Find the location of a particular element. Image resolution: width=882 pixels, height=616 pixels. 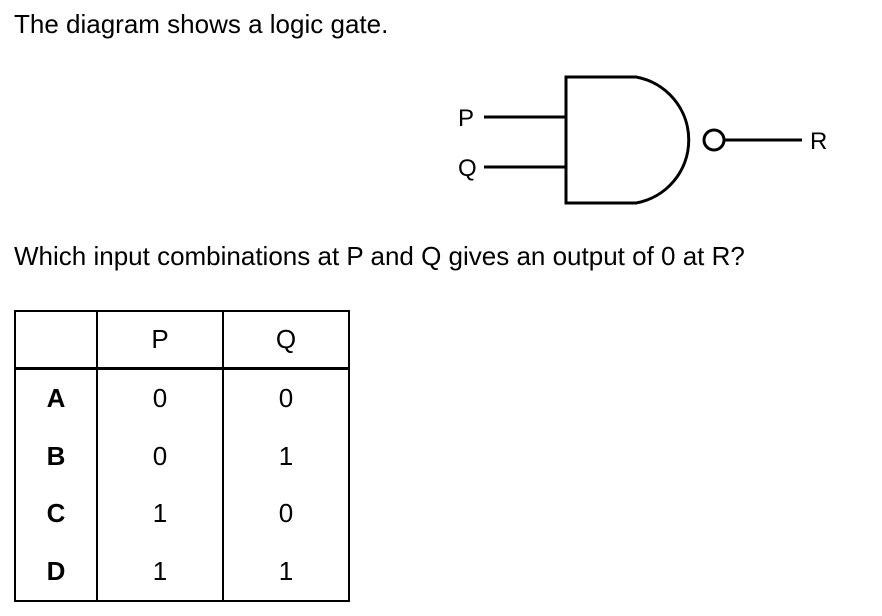

row-label: C is located at coordinates (56, 514).